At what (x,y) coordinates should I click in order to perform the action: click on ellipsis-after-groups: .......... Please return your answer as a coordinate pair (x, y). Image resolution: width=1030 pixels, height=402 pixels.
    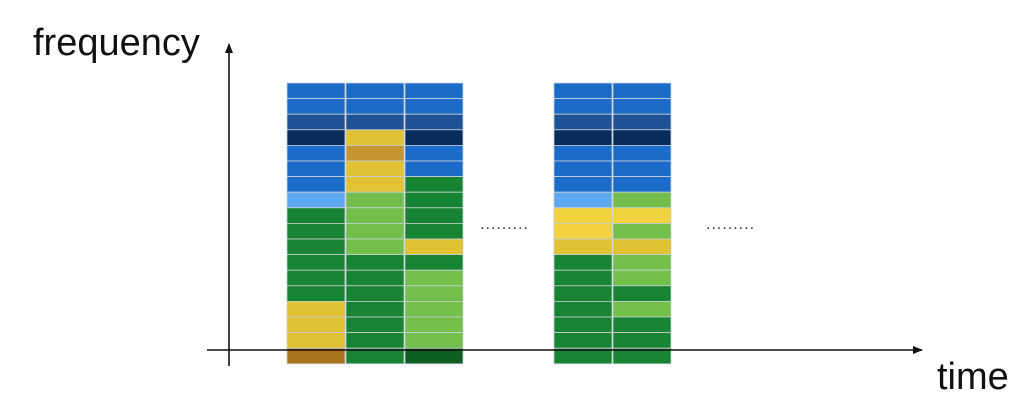
    Looking at the image, I should click on (730, 224).